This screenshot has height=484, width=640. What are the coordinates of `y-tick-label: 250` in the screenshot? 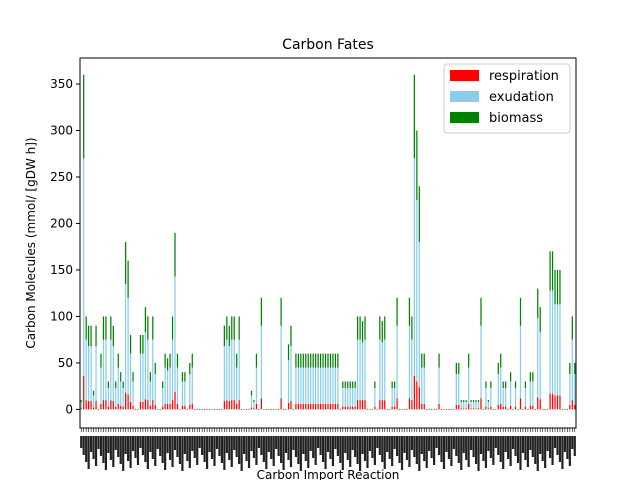 It's located at (61, 177).